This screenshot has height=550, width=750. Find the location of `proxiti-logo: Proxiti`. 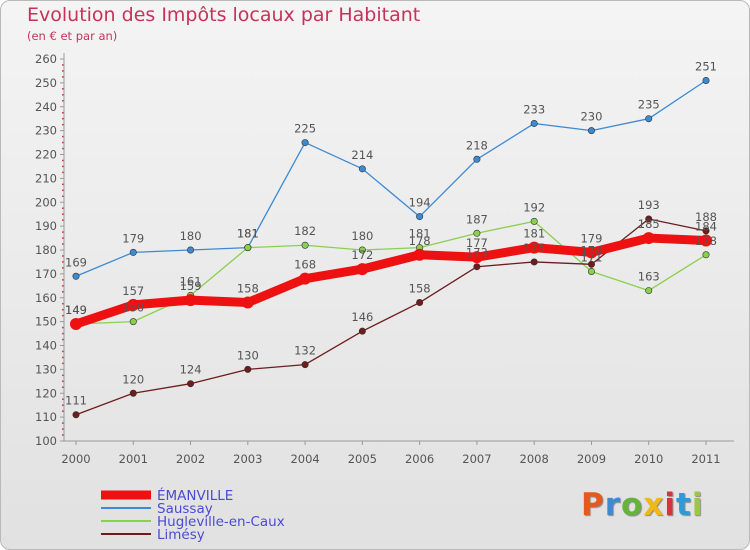

proxiti-logo: Proxiti is located at coordinates (642, 505).